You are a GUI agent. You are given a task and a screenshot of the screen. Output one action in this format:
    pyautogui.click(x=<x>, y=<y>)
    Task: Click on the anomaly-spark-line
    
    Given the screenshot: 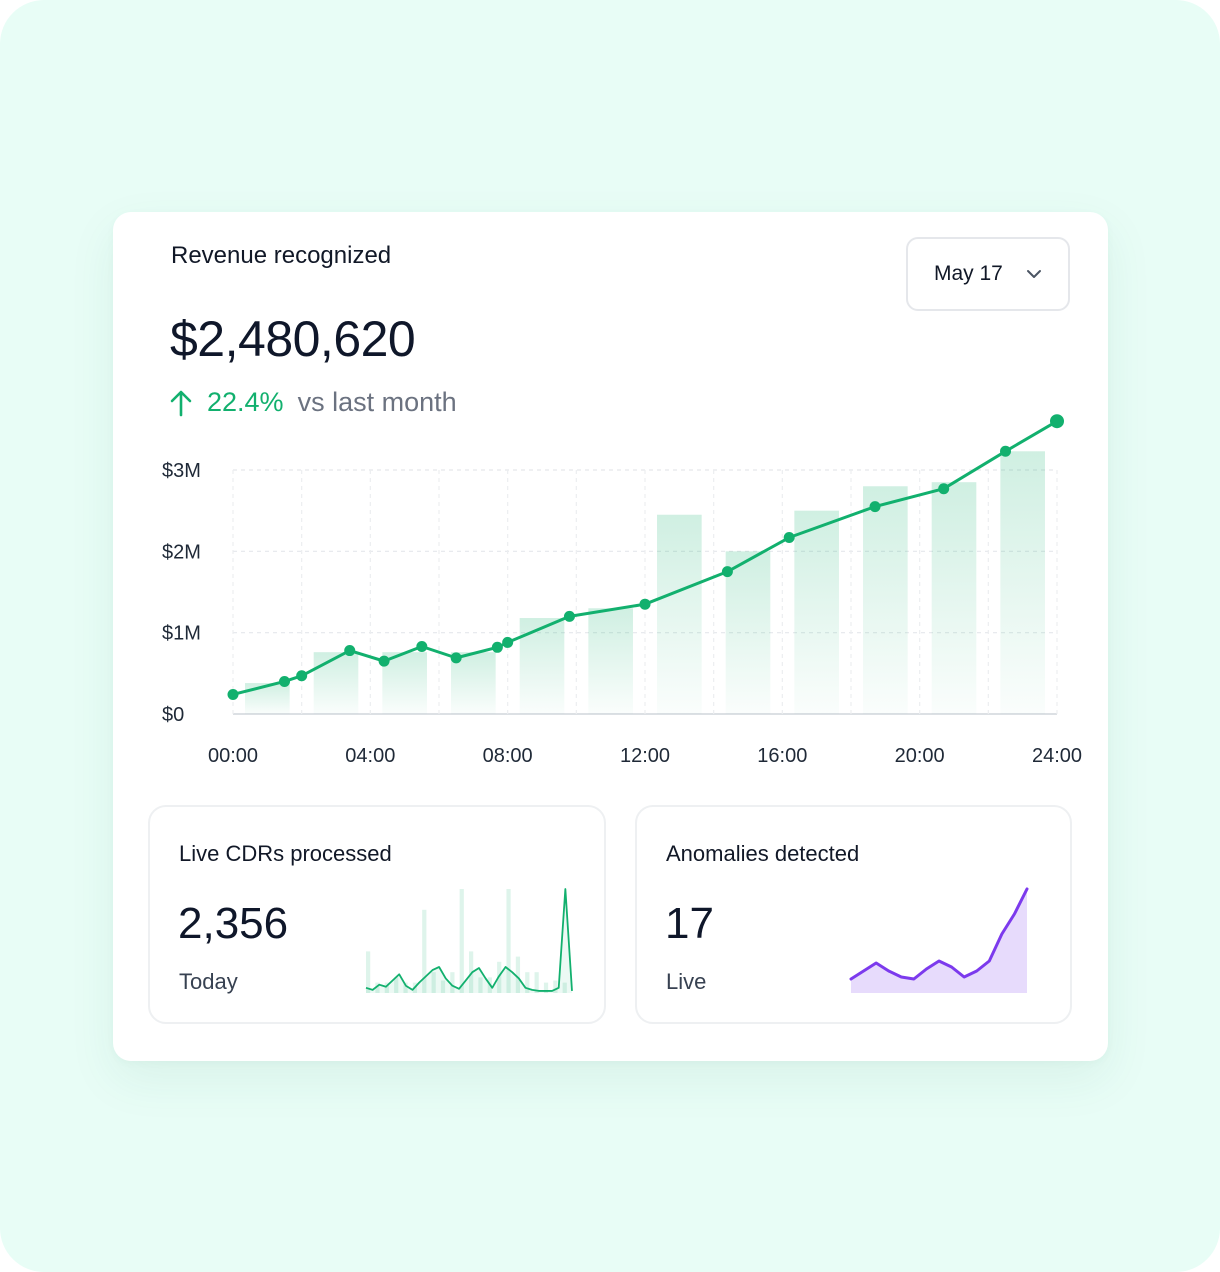 What is the action you would take?
    pyautogui.click(x=939, y=934)
    